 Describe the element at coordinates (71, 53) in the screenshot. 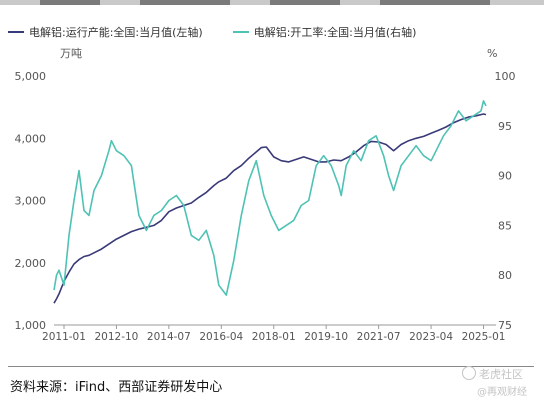

I see `left-axis-unit: 万吨` at that location.